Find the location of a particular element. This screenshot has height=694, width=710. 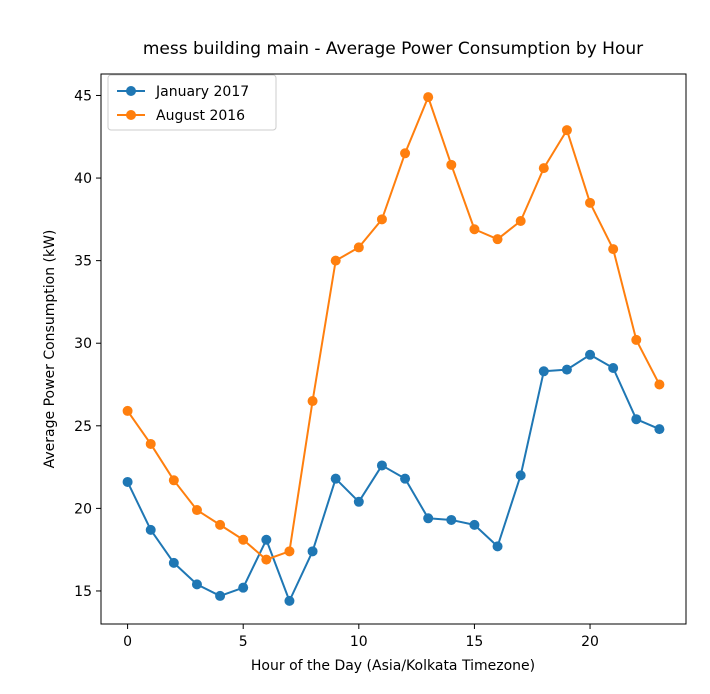

y-tick-label: 20 is located at coordinates (83, 509).